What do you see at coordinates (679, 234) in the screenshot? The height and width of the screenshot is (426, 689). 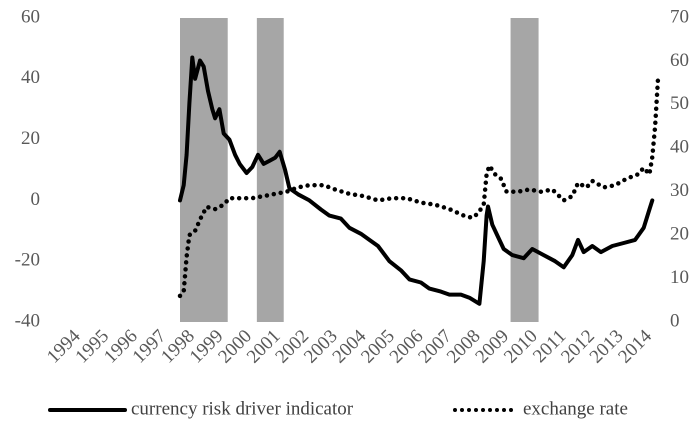 I see `y2-tick-label: 200` at bounding box center [679, 234].